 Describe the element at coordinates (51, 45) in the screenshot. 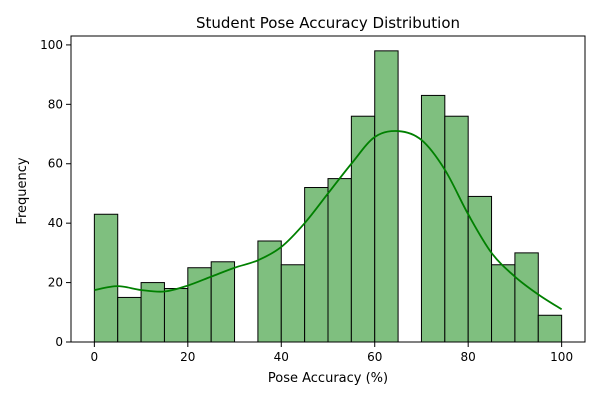

I see `y-tick-label: 100` at that location.